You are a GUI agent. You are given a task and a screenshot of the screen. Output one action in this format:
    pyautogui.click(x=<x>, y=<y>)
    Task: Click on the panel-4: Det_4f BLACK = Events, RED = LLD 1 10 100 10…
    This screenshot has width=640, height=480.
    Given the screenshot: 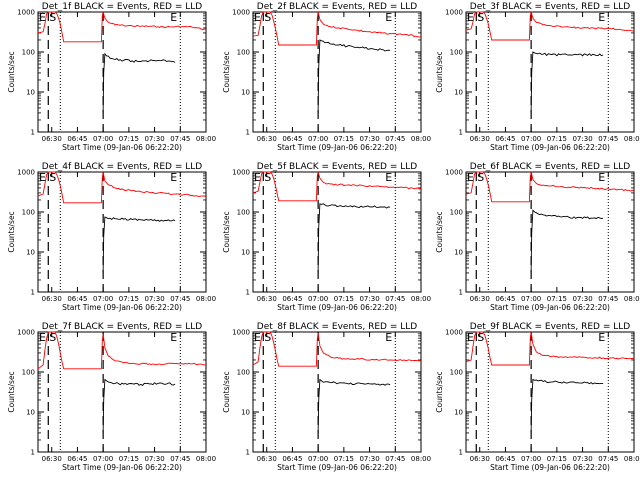 What is the action you would take?
    pyautogui.click(x=111, y=237)
    